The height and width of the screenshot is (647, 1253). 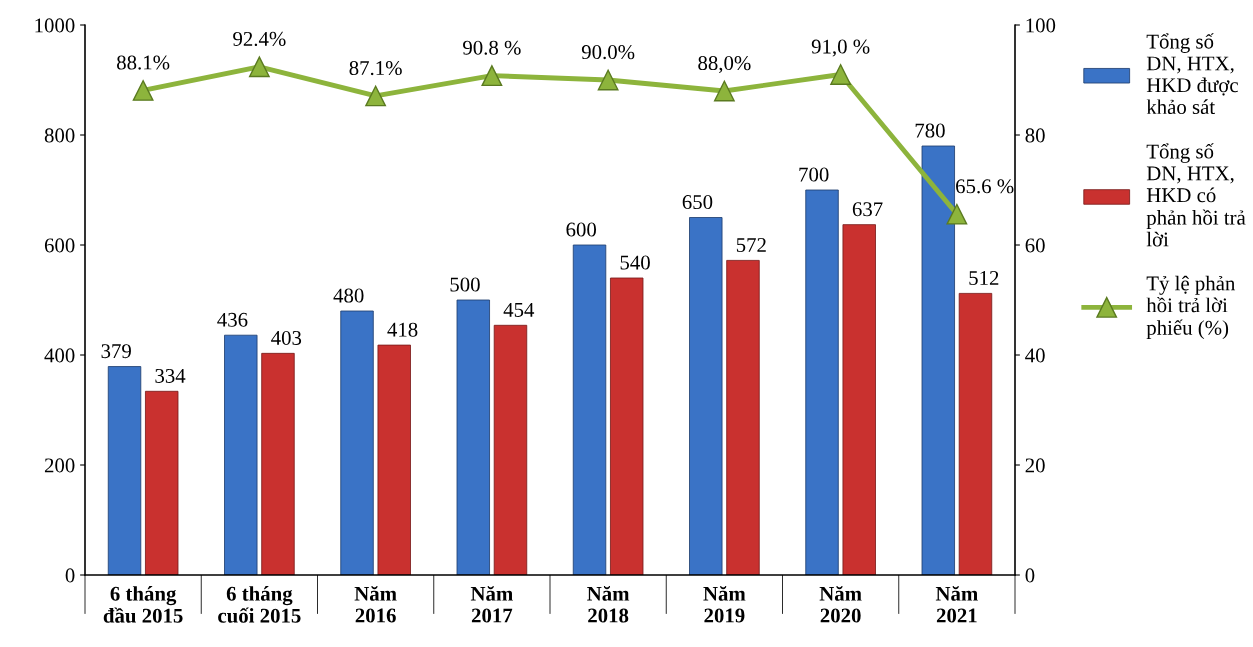 What do you see at coordinates (170, 375) in the screenshot?
I see `data-label: 334` at bounding box center [170, 375].